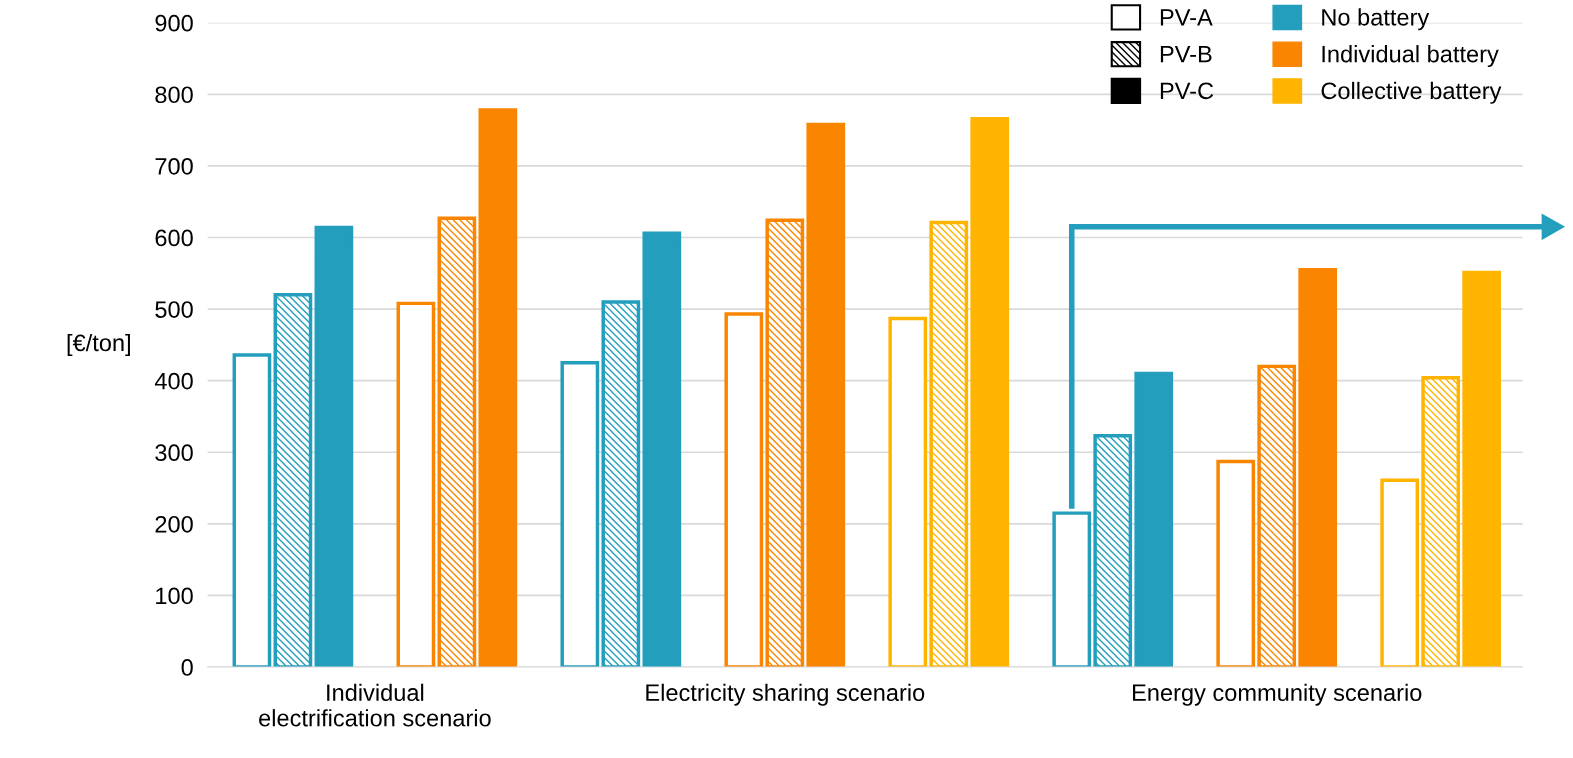 This screenshot has width=1573, height=758. I want to click on annotation: PV-B, so click(1186, 54).